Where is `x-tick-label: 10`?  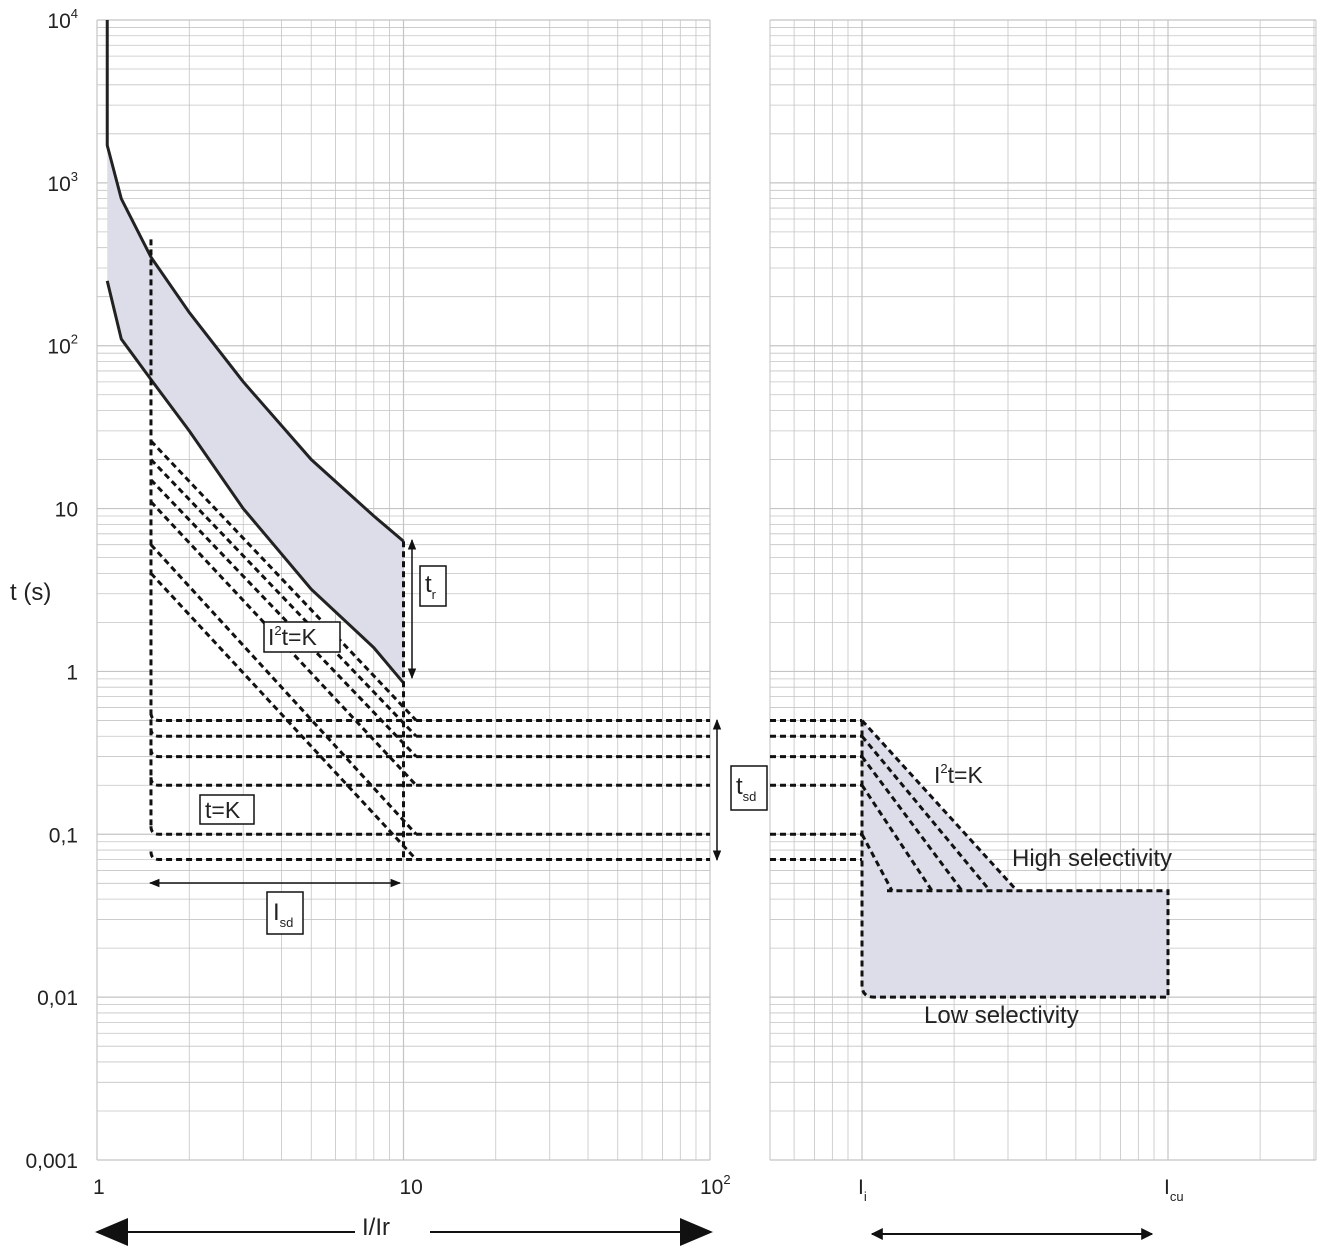 x-tick-label: 10 is located at coordinates (411, 1187).